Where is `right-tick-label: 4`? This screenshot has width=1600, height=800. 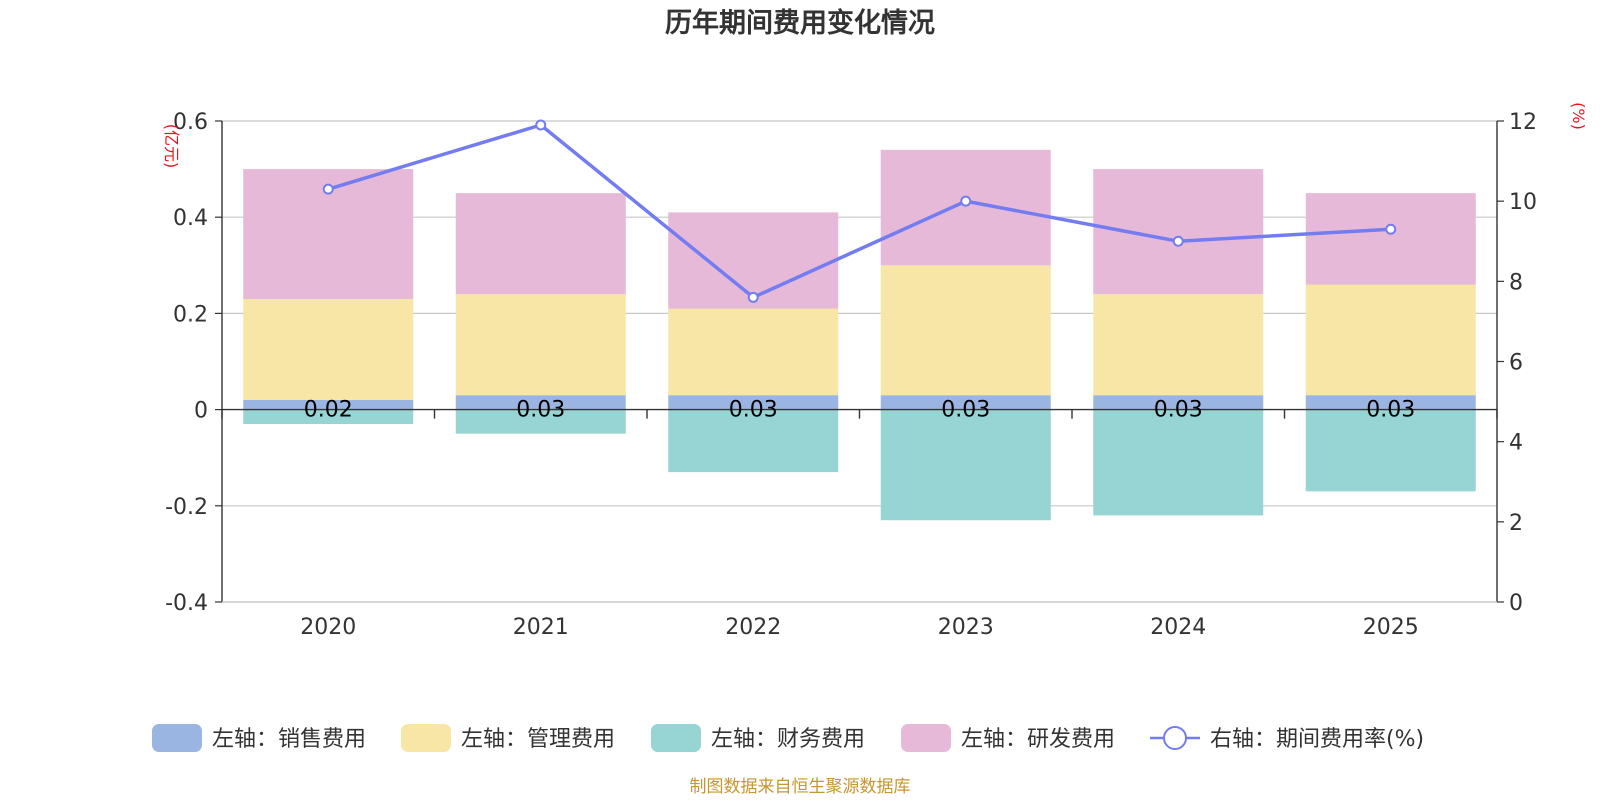
right-tick-label: 4 is located at coordinates (1516, 443).